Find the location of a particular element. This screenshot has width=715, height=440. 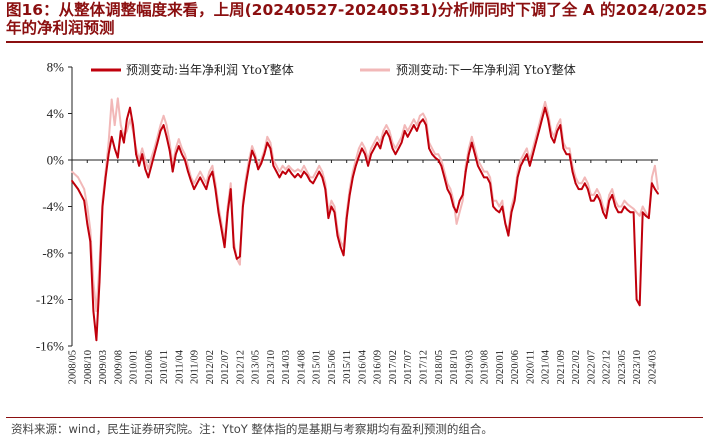

x-tick-label: 2014/08 is located at coordinates (301, 367).